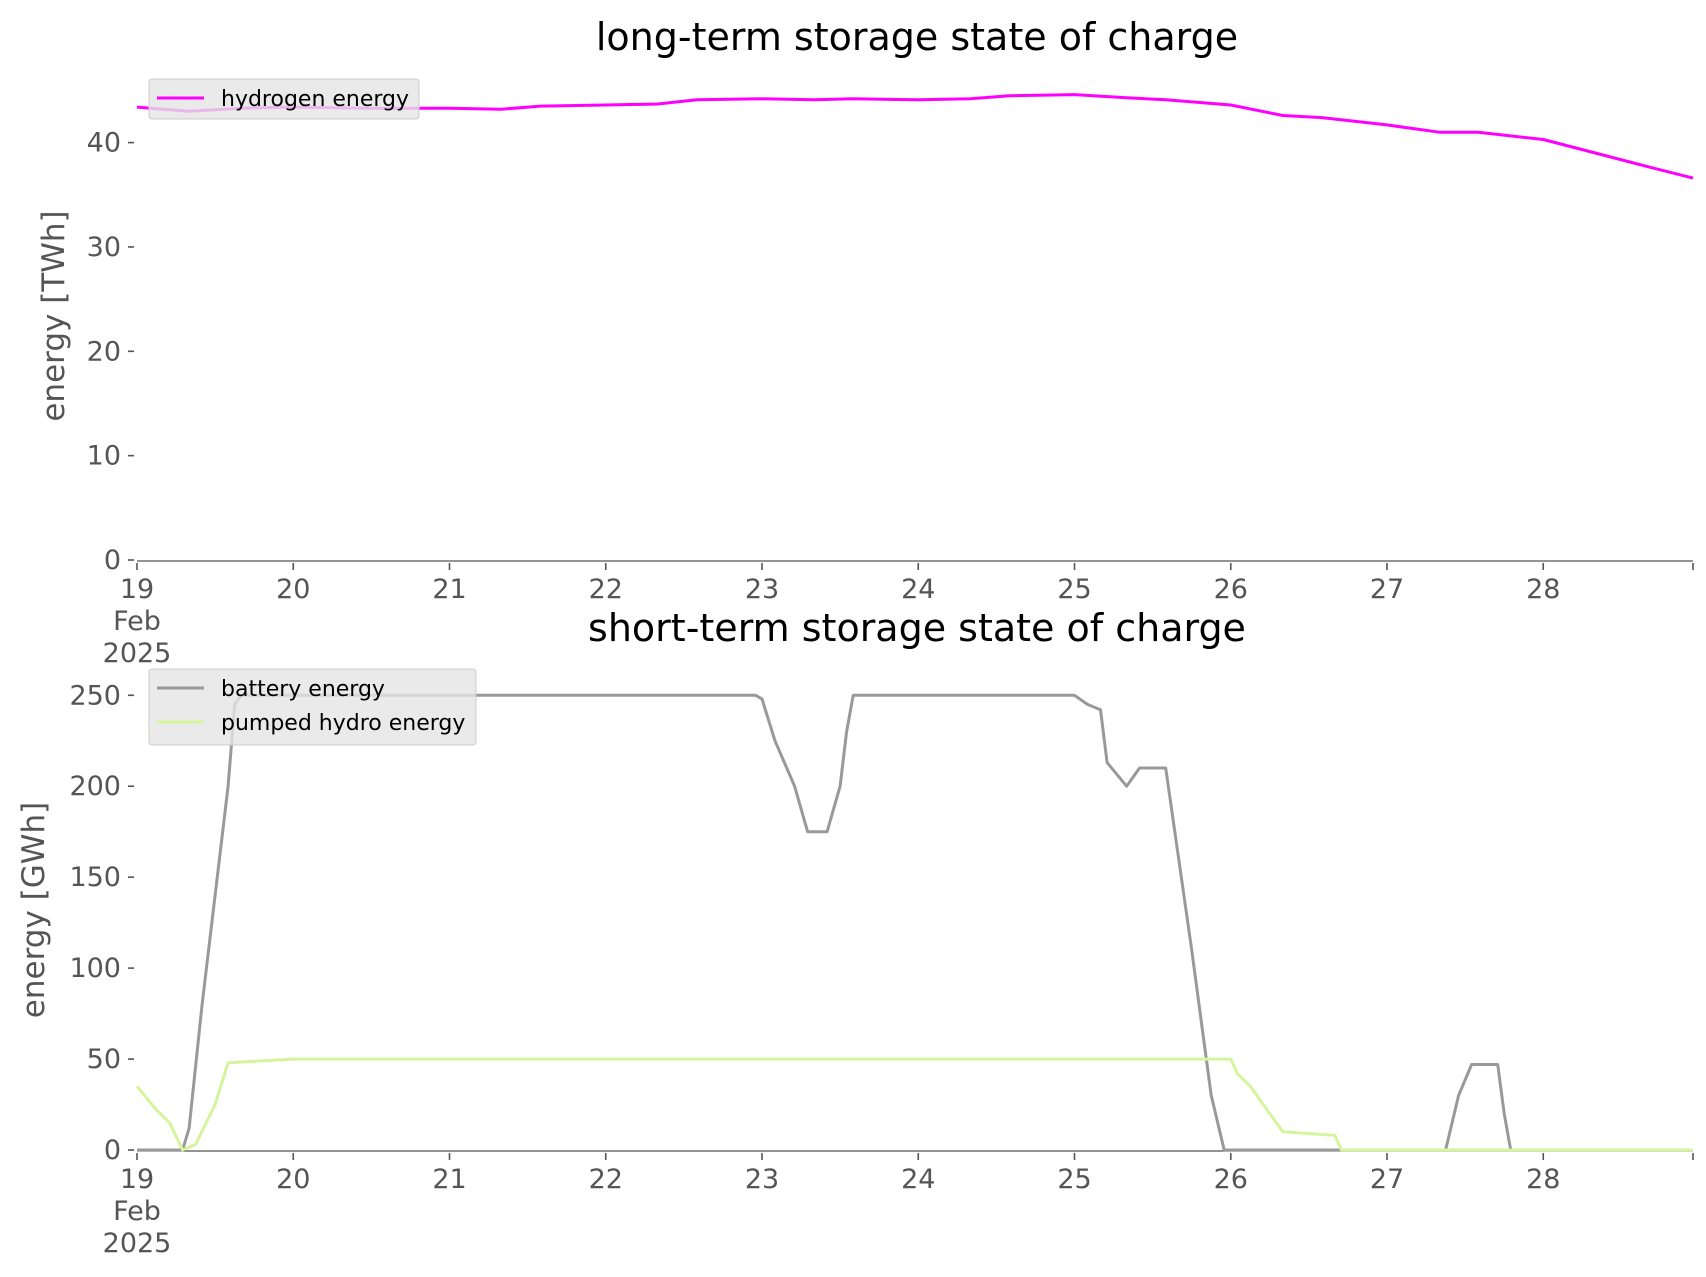 This screenshot has height=1277, width=1706. Describe the element at coordinates (303, 689) in the screenshot. I see `legend-label: battery energy` at that location.